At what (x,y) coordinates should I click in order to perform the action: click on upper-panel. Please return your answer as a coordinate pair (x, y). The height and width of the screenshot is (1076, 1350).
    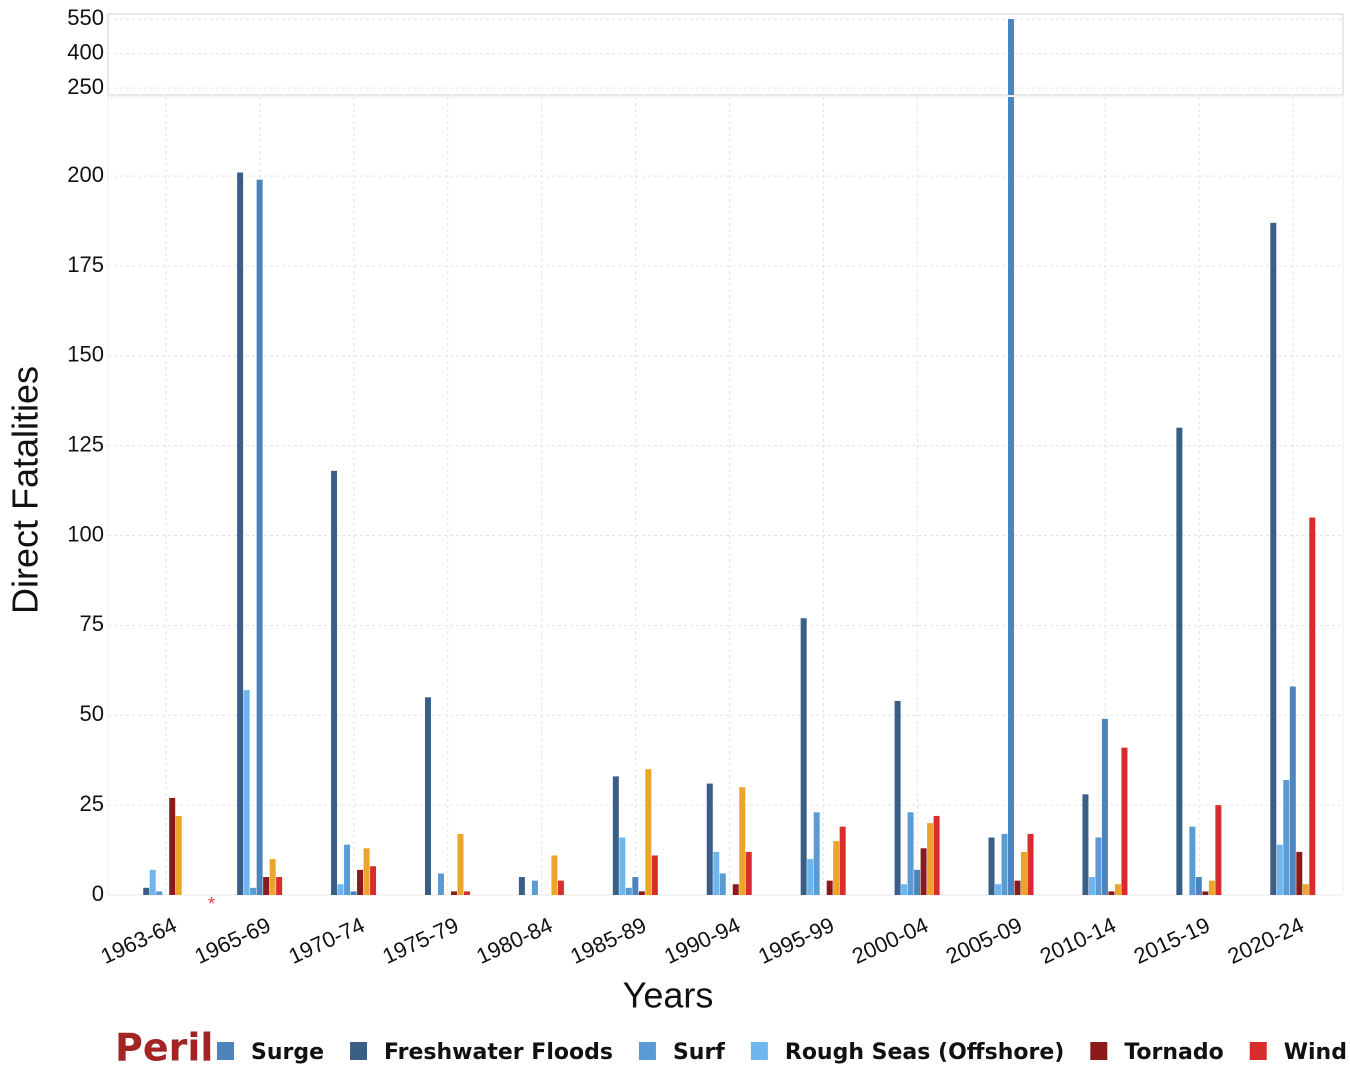
    Looking at the image, I should click on (725, 54).